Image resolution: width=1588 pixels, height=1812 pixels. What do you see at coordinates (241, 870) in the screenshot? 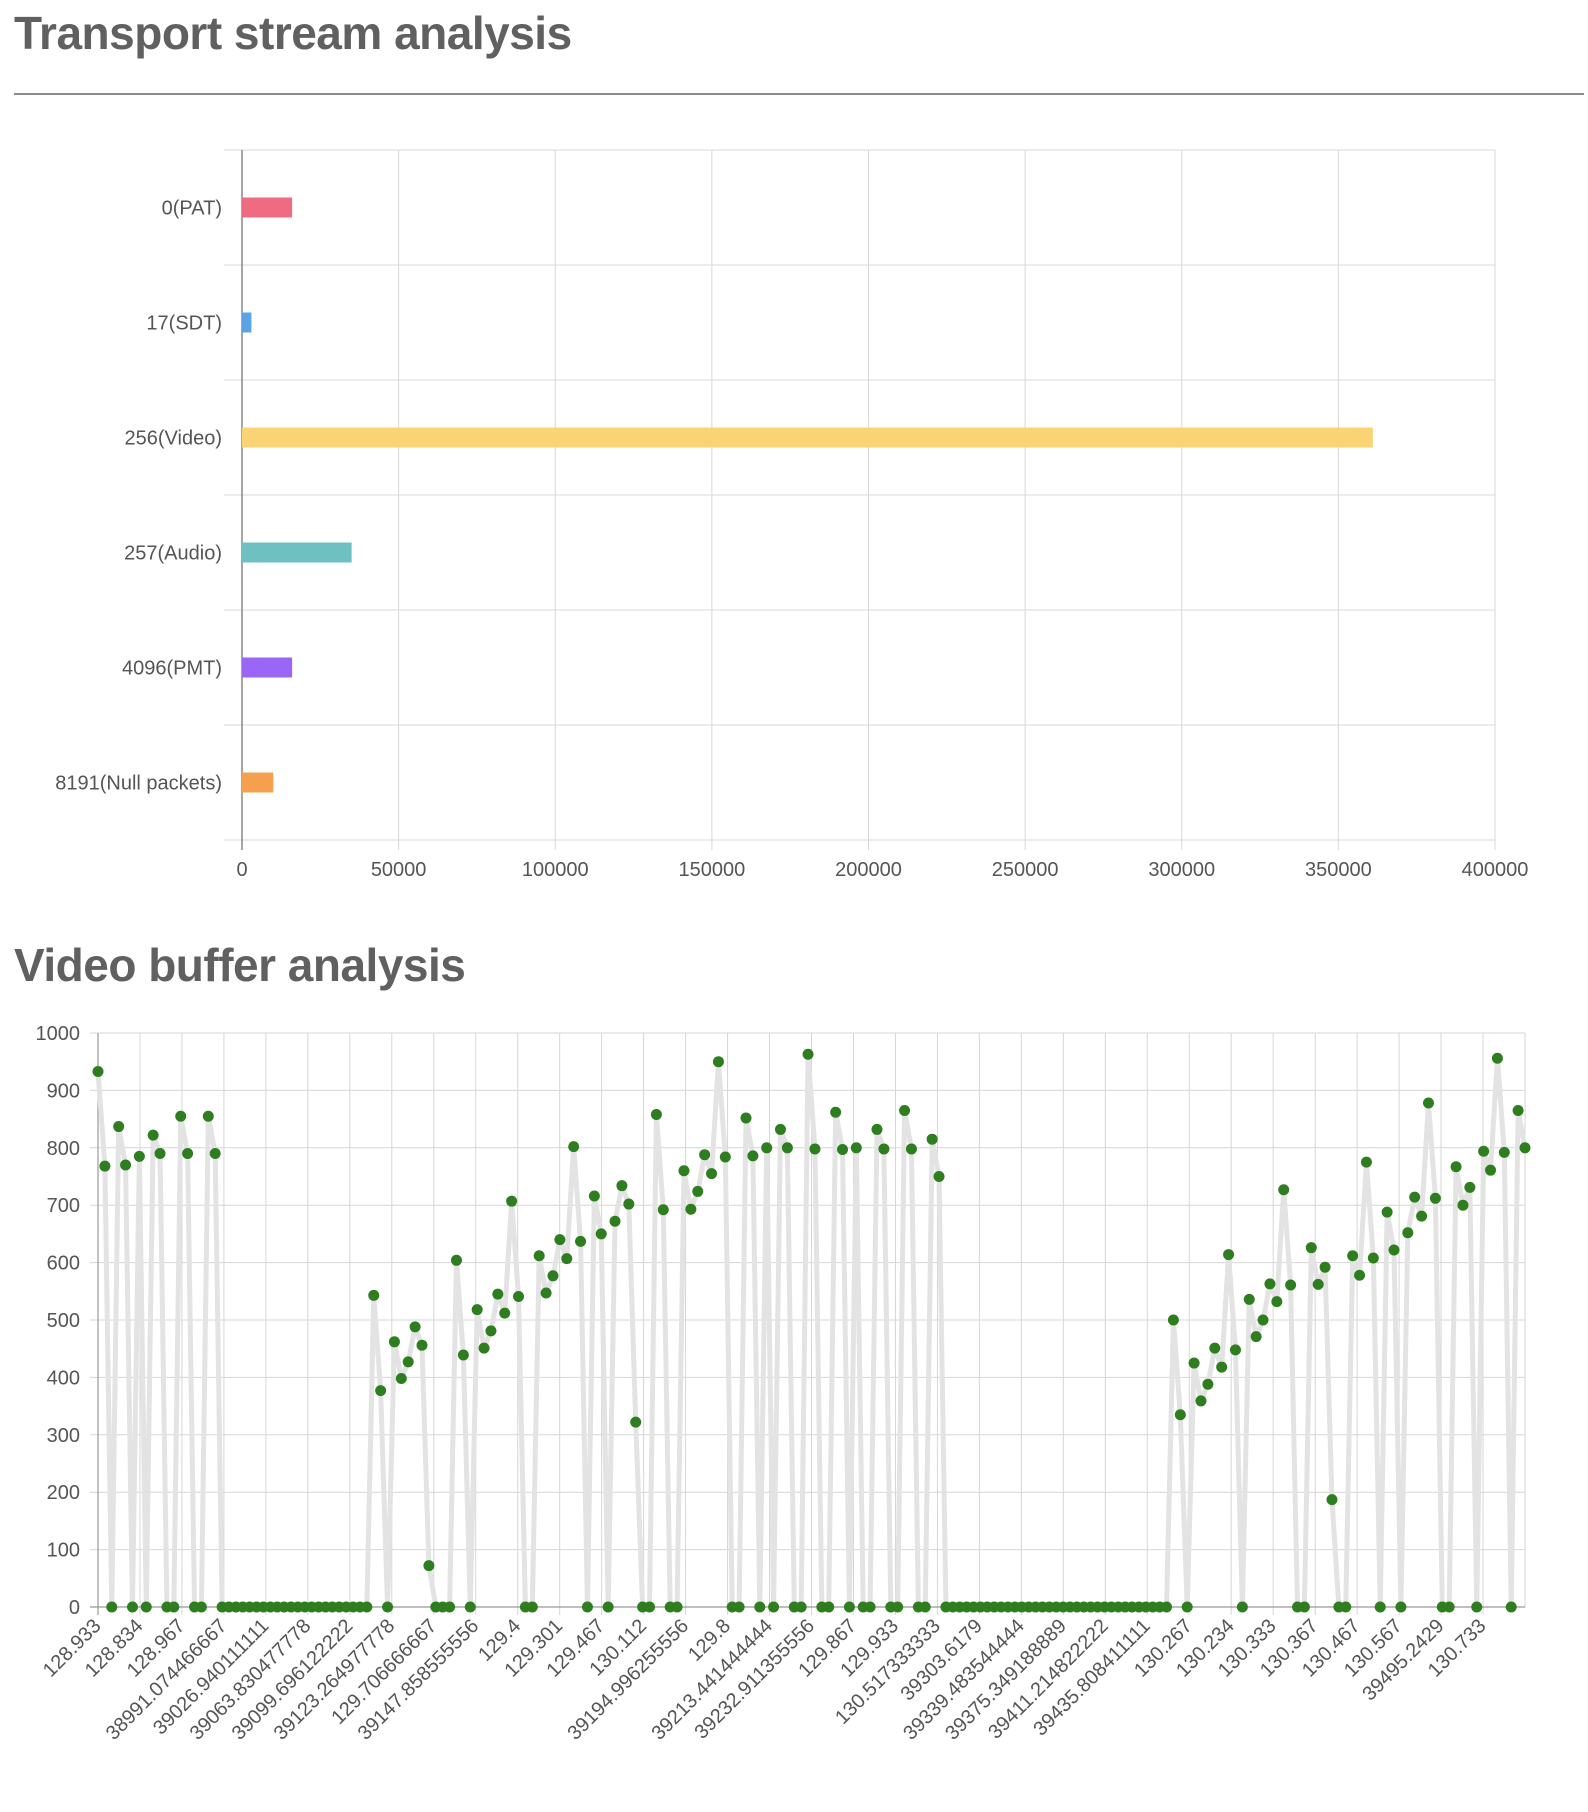
I see `x-tick-label: 0` at bounding box center [241, 870].